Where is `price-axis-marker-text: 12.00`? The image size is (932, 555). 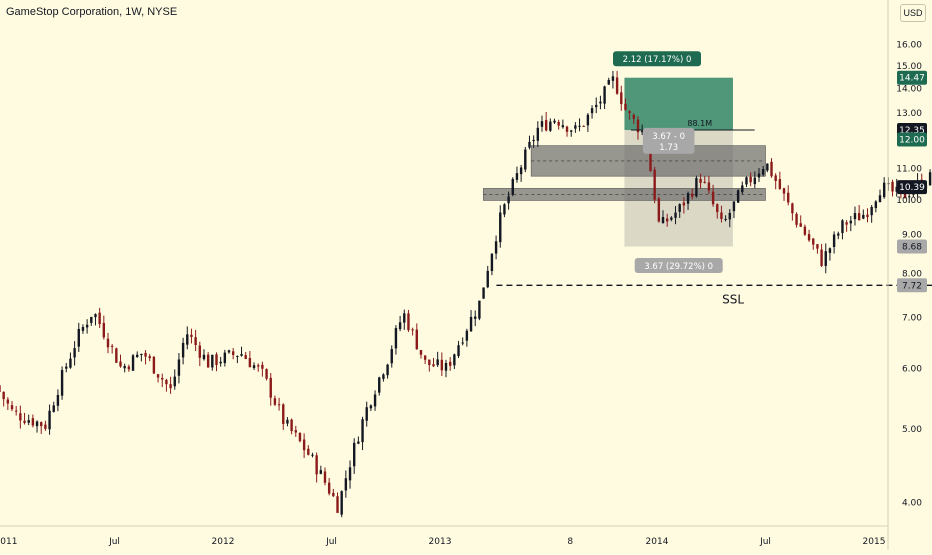
price-axis-marker-text: 12.00 is located at coordinates (912, 141).